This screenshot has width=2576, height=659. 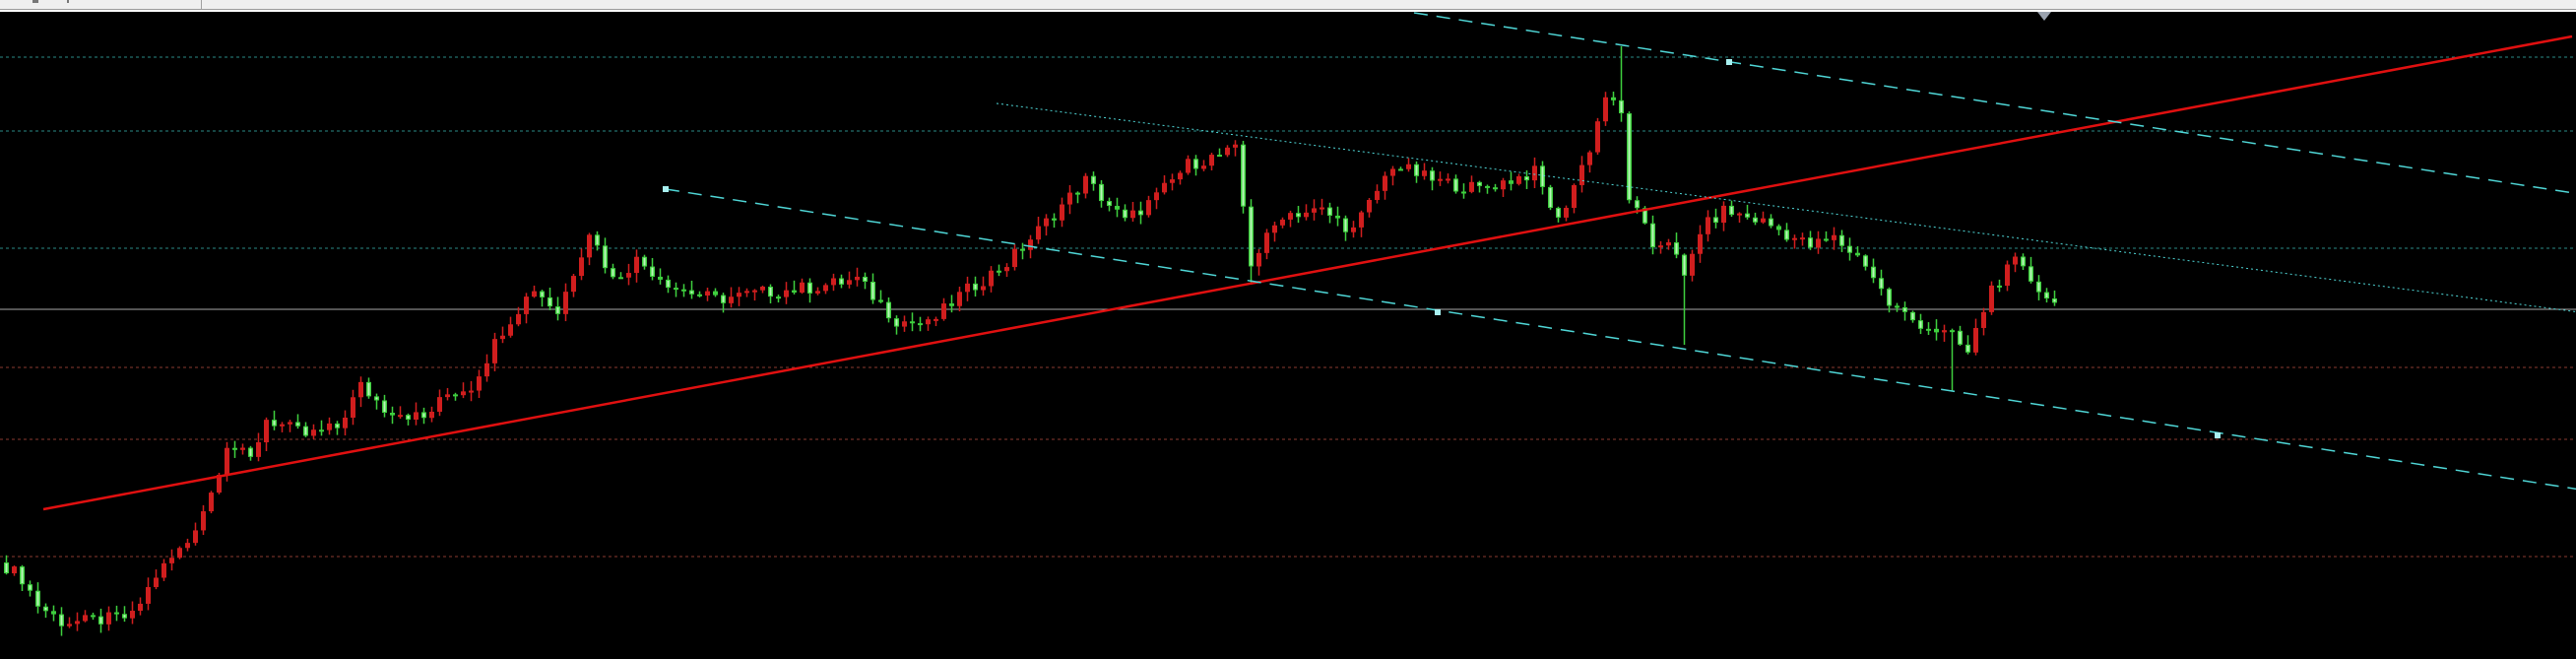 I want to click on toolbar-separator, so click(x=201, y=4).